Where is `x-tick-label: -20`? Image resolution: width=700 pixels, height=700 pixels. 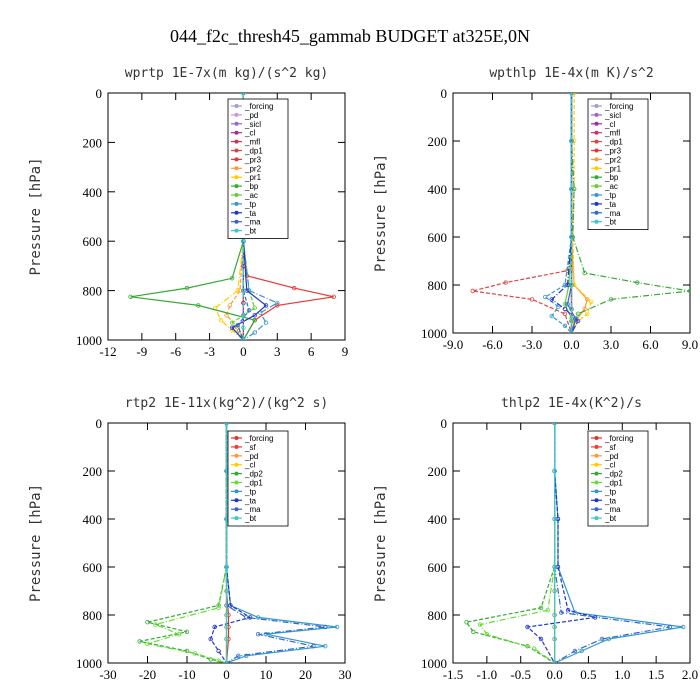 x-tick-label: -20 is located at coordinates (147, 674).